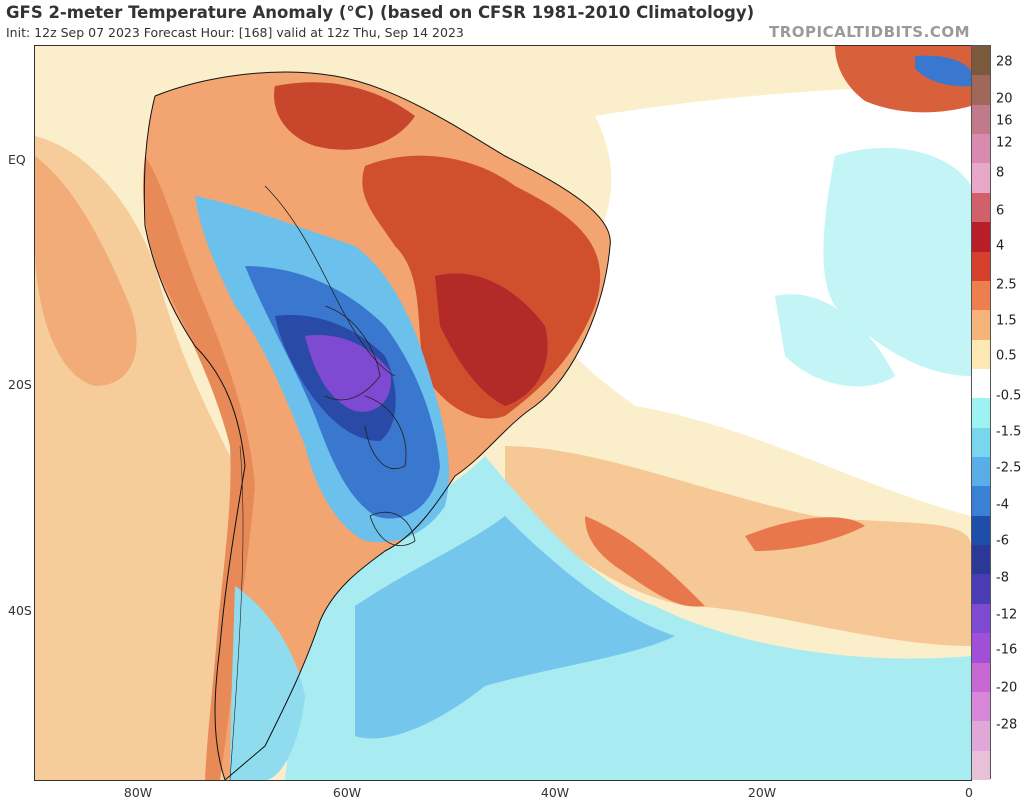  What do you see at coordinates (491, 339) in the screenshot?
I see `brazil-hot-core` at bounding box center [491, 339].